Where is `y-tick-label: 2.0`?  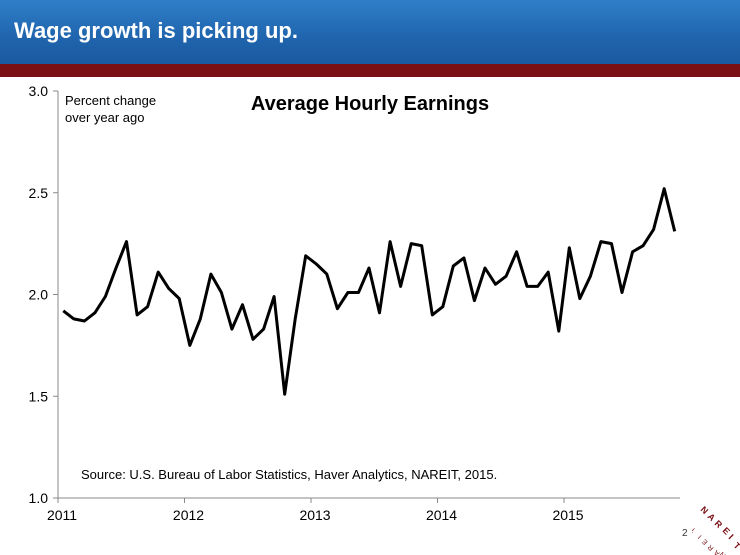 y-tick-label: 2.0 is located at coordinates (39, 295).